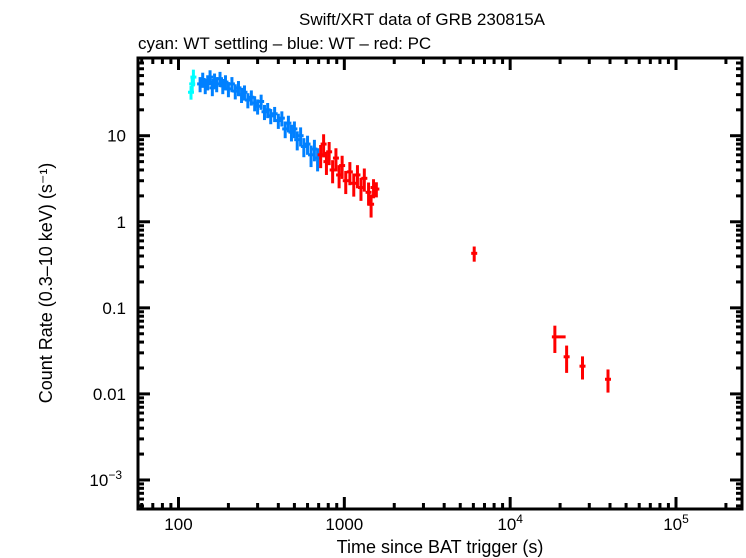 The width and height of the screenshot is (746, 558). I want to click on chart-subtitle: cyan: WT settling – blue: WT – red: PC, so click(284, 43).